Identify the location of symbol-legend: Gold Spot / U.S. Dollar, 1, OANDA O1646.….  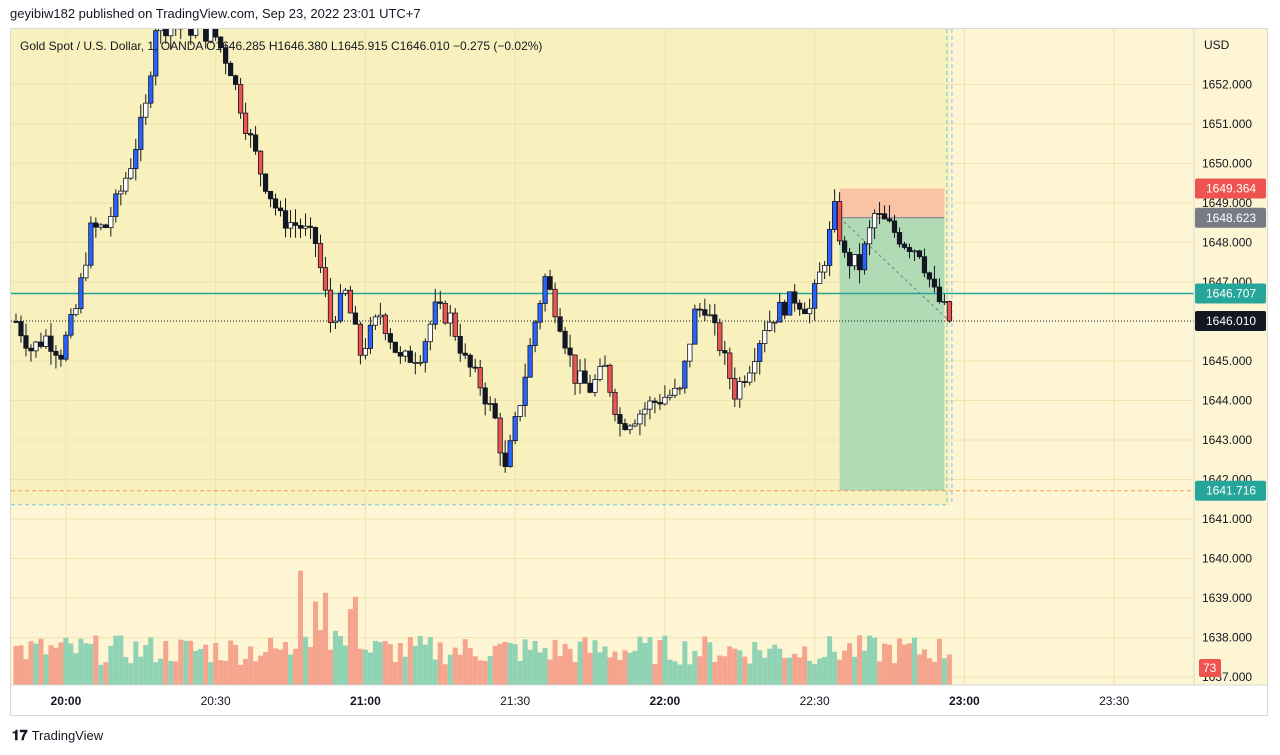
(281, 46).